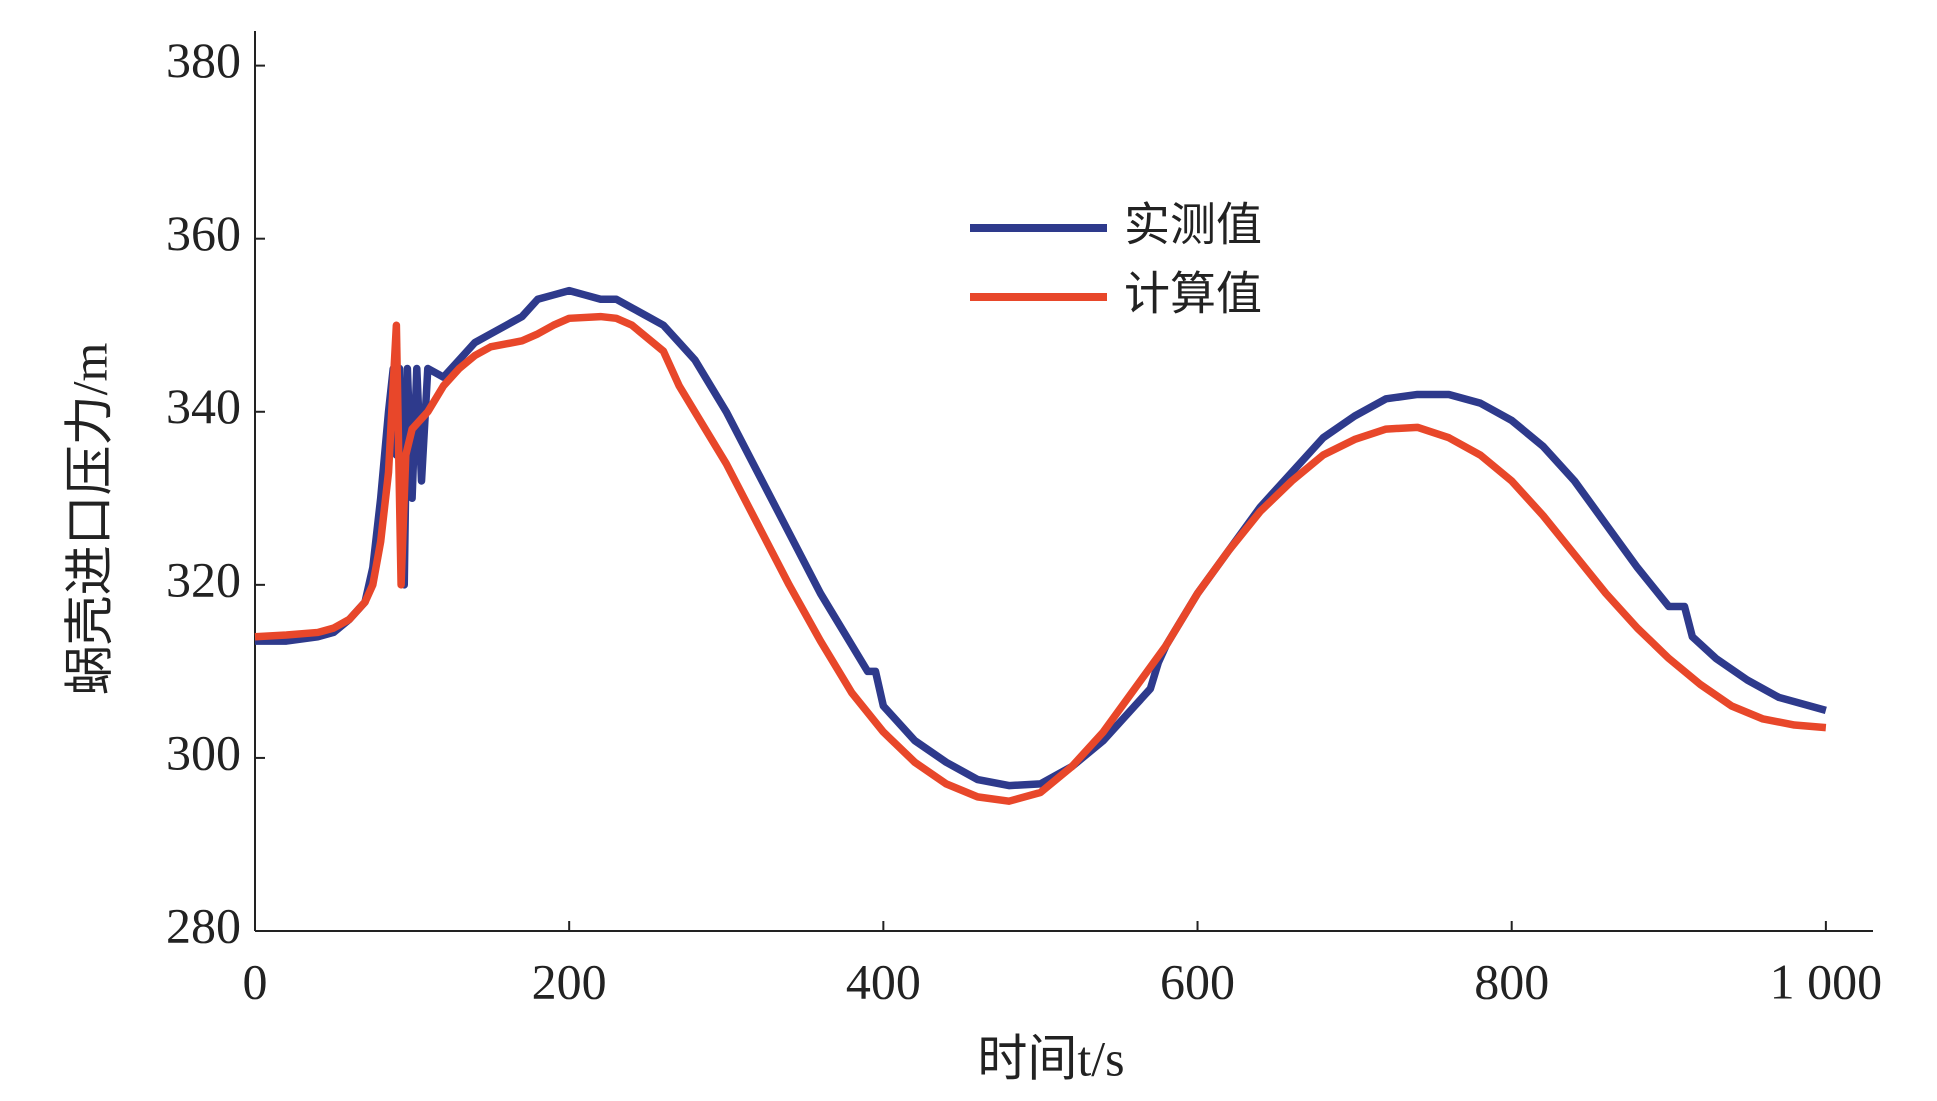 Image resolution: width=1937 pixels, height=1101 pixels. What do you see at coordinates (883, 981) in the screenshot?
I see `x-tick-label: 400` at bounding box center [883, 981].